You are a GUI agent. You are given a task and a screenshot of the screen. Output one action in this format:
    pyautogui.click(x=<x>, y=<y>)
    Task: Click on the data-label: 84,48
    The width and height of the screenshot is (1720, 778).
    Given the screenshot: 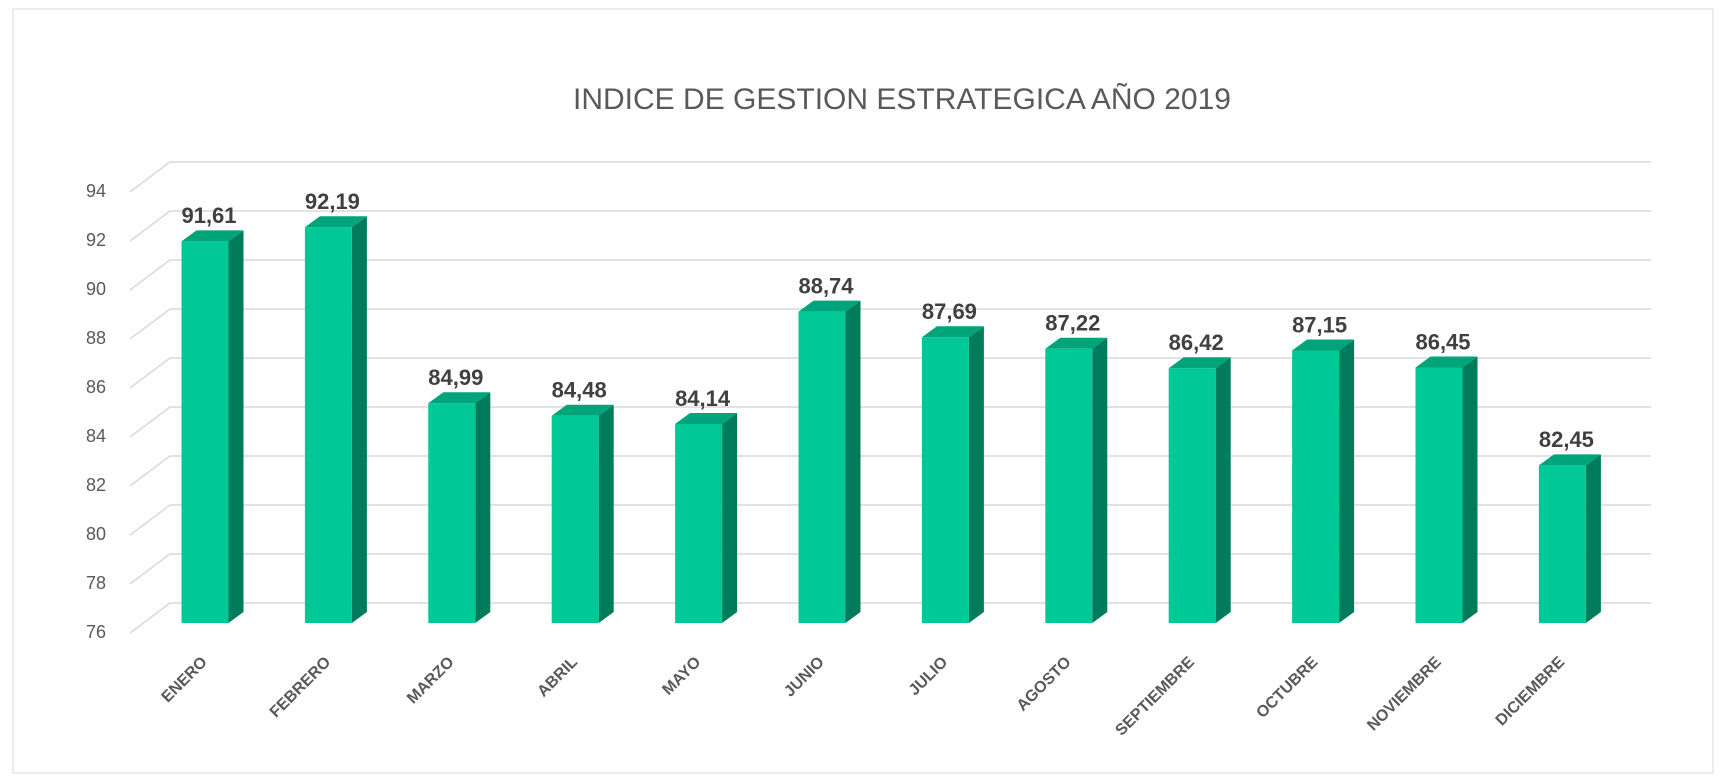 What is the action you would take?
    pyautogui.click(x=579, y=390)
    